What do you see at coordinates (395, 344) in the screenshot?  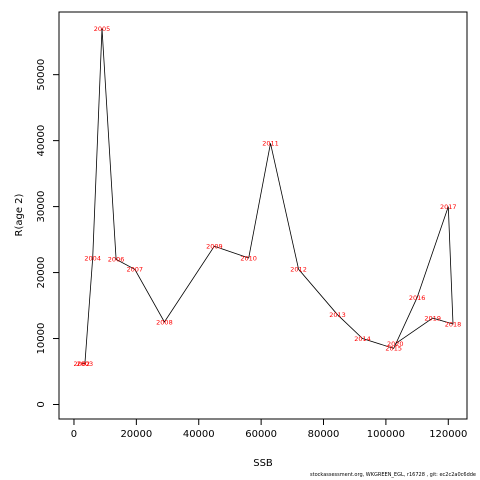 I see `point-label: 2020` at bounding box center [395, 344].